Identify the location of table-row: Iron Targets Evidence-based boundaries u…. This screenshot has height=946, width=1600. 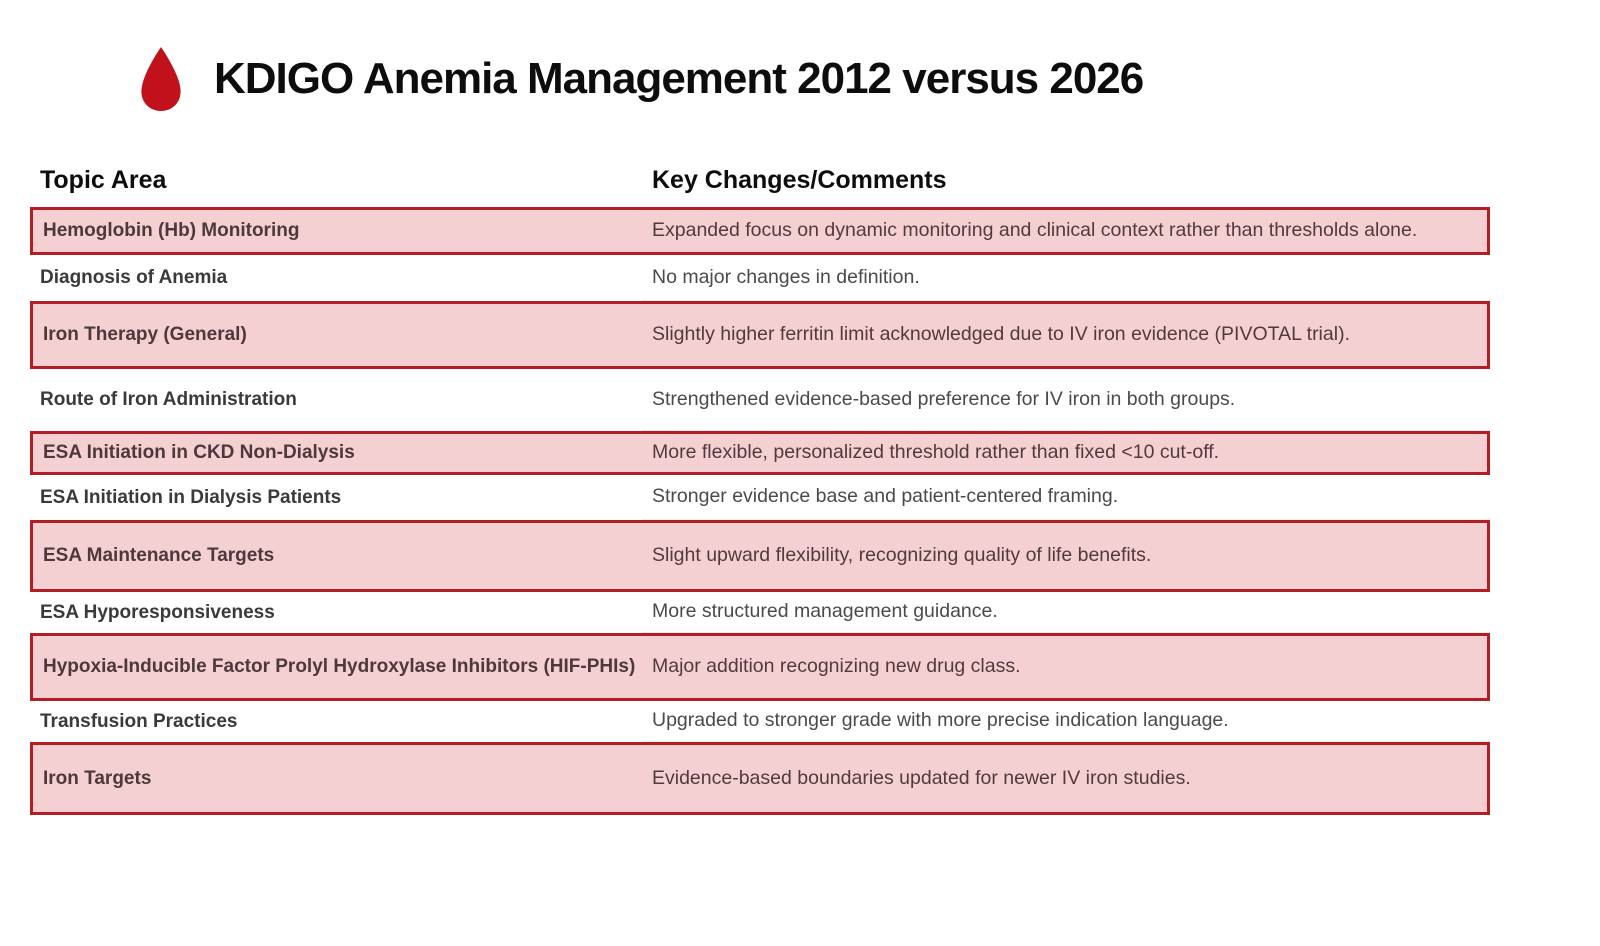
(760, 778).